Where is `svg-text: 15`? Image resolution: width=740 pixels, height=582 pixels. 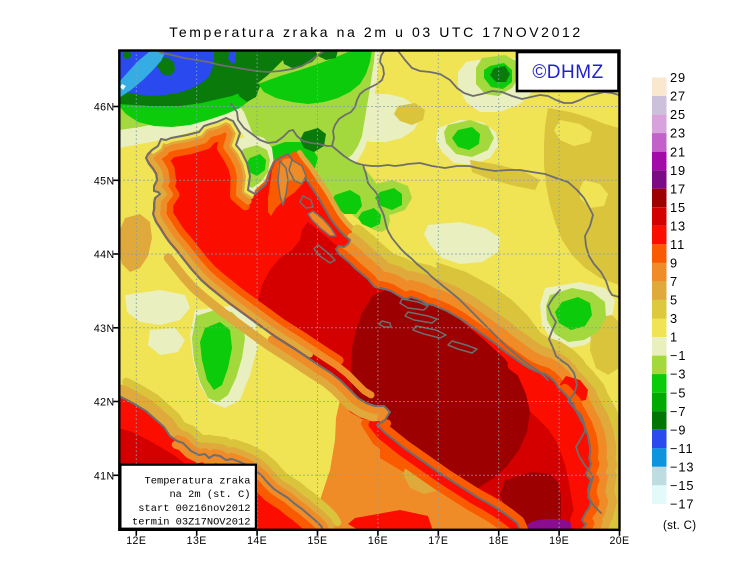
svg-text: 15 is located at coordinates (678, 207).